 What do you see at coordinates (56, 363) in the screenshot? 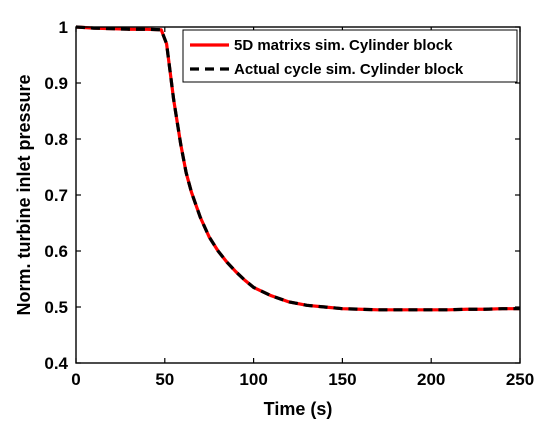
I see `y-tick-label: 0.4` at bounding box center [56, 363].